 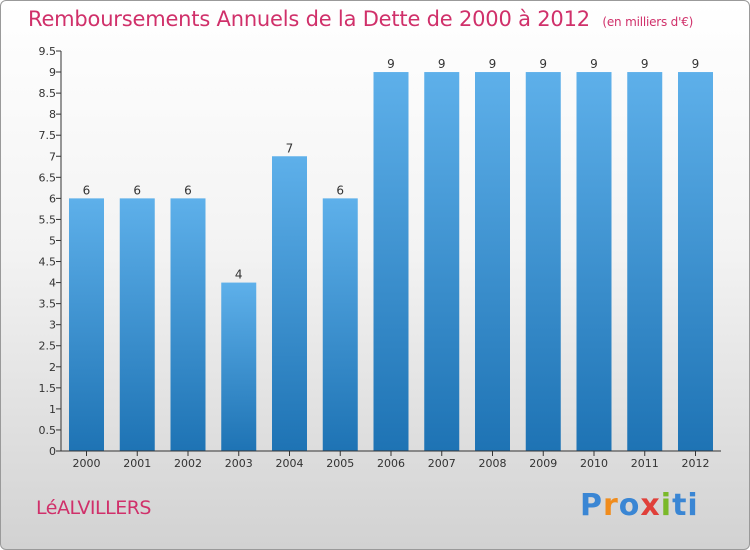 I want to click on bar-2000, so click(x=86, y=324).